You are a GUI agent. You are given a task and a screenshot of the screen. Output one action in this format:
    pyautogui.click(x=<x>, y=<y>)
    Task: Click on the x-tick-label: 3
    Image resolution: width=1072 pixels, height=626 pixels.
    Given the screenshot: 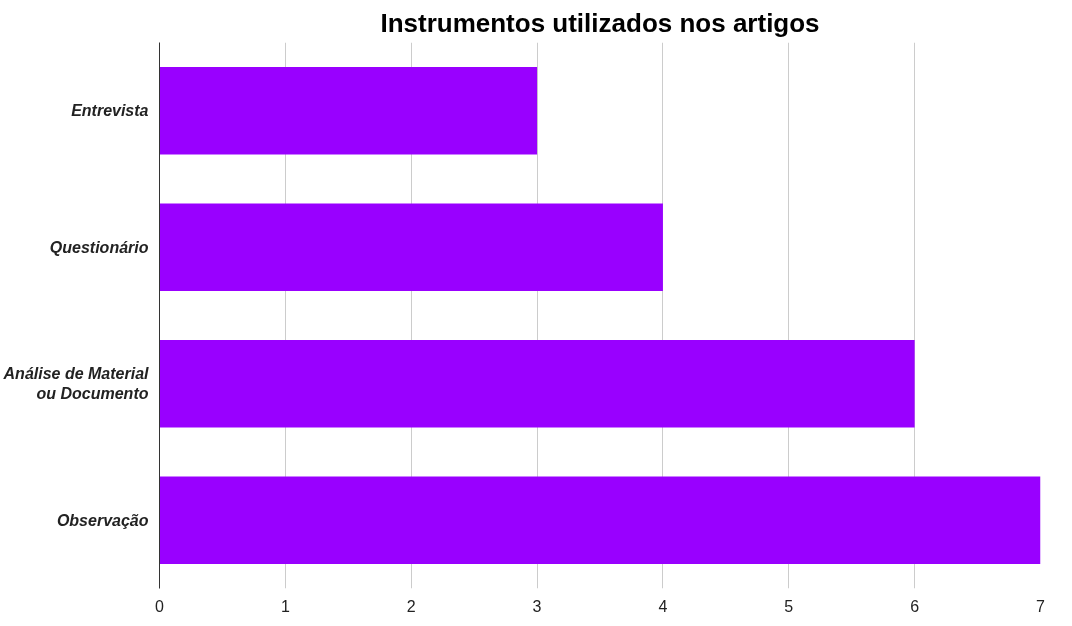 What is the action you would take?
    pyautogui.click(x=537, y=606)
    